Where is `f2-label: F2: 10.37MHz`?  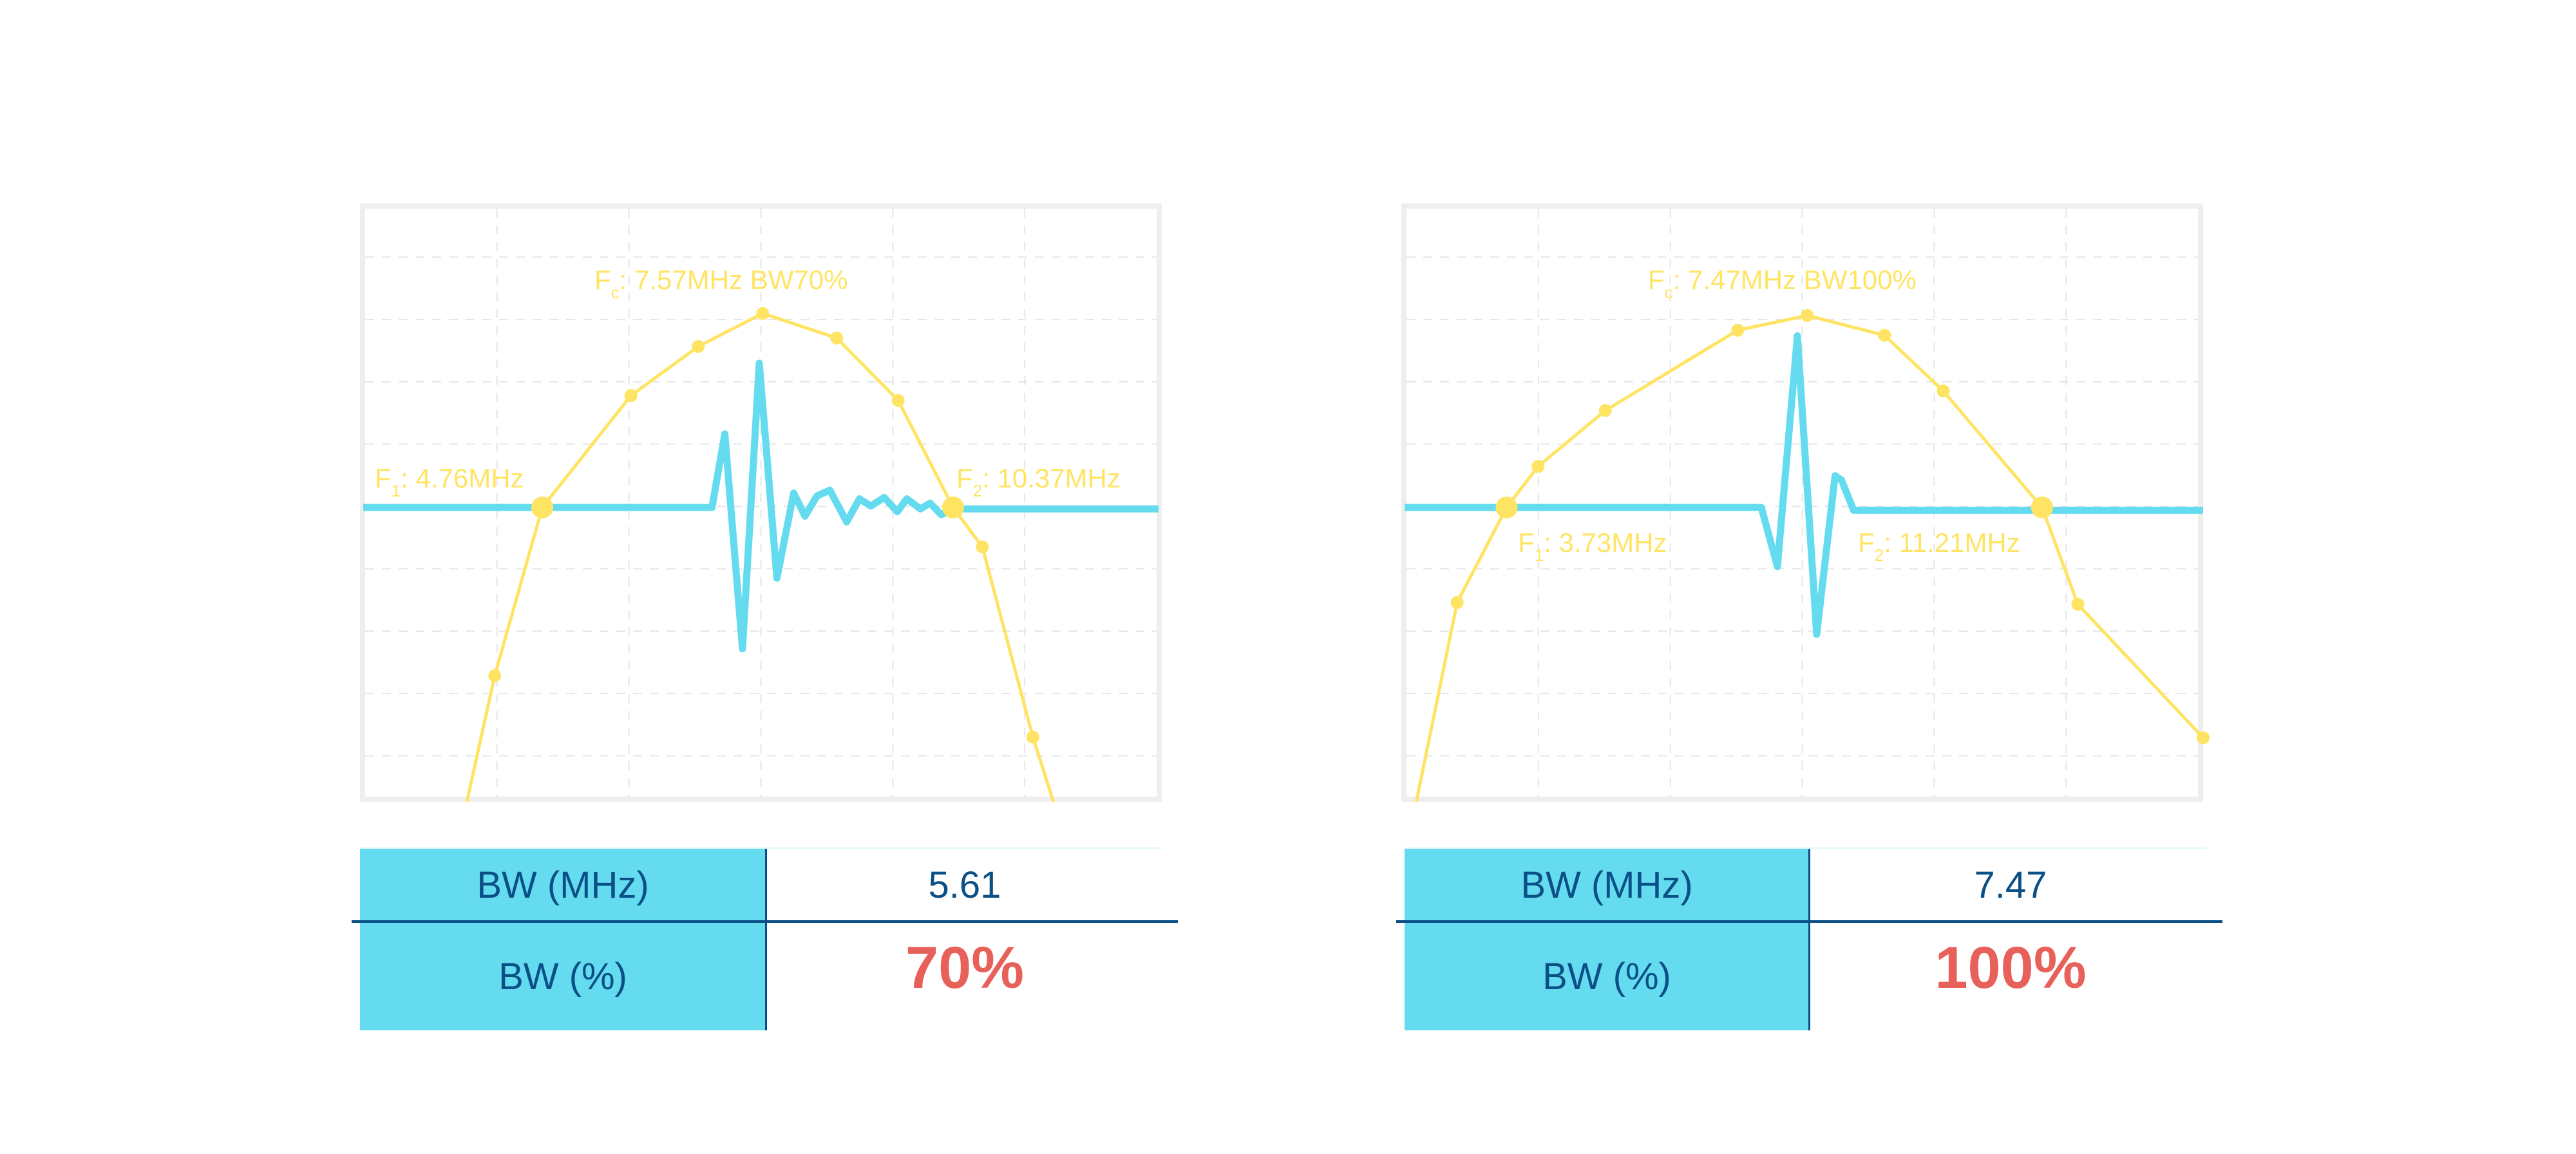 f2-label: F2: 10.37MHz is located at coordinates (1038, 482).